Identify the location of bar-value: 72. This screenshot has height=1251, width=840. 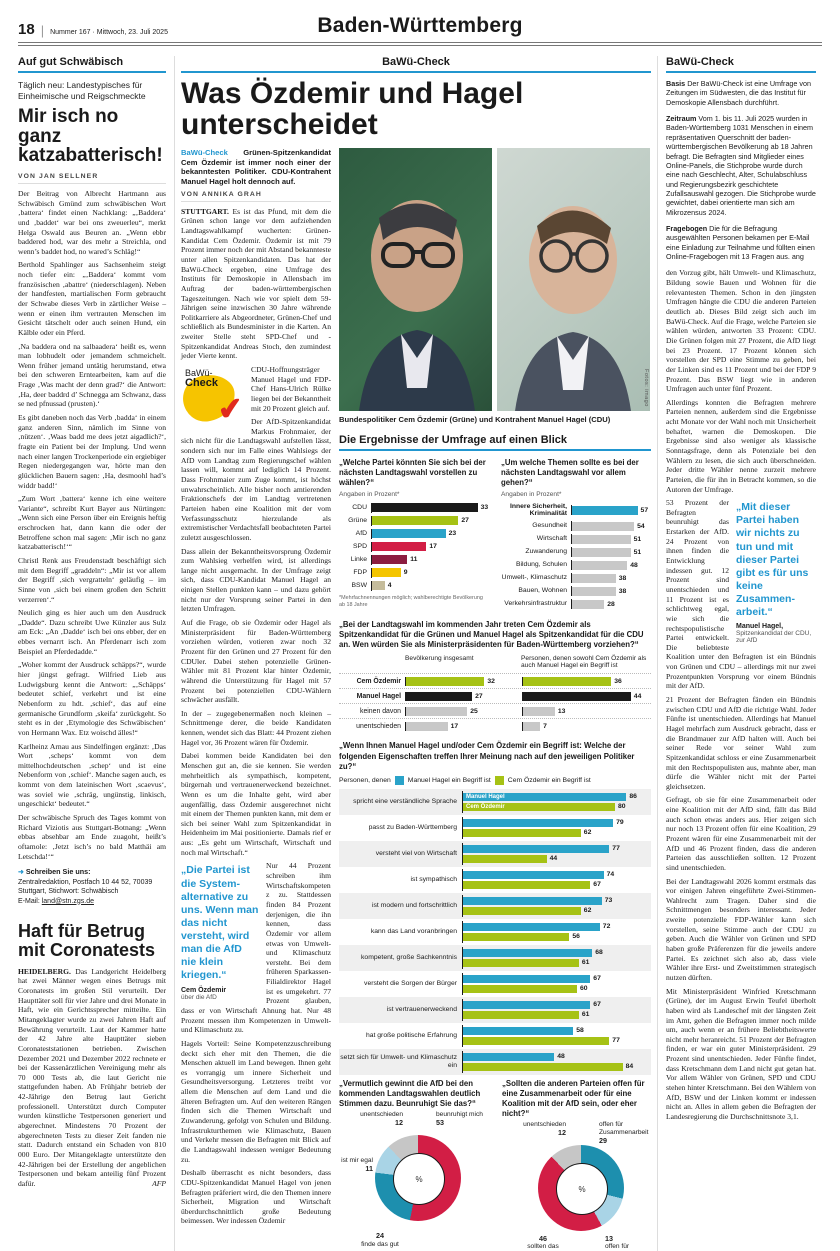
(606, 927).